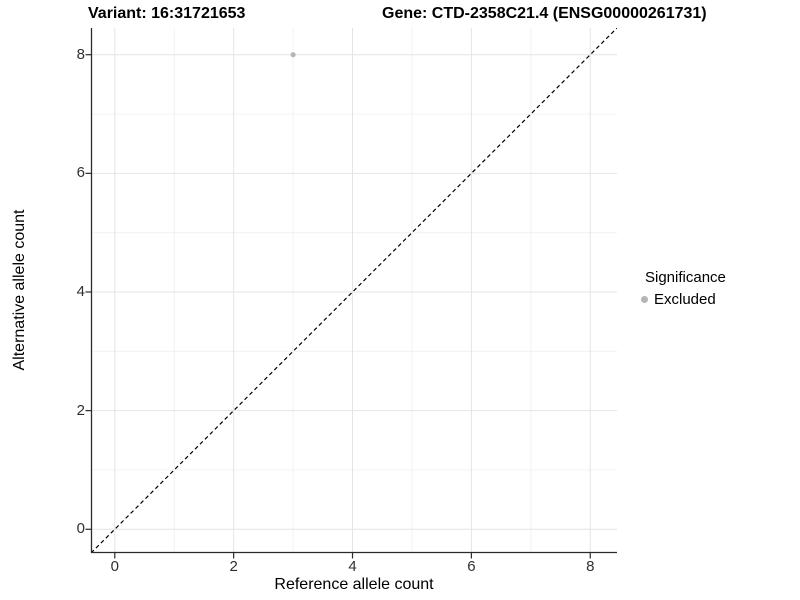 This screenshot has width=800, height=600. I want to click on excluded-point-icon, so click(644, 299).